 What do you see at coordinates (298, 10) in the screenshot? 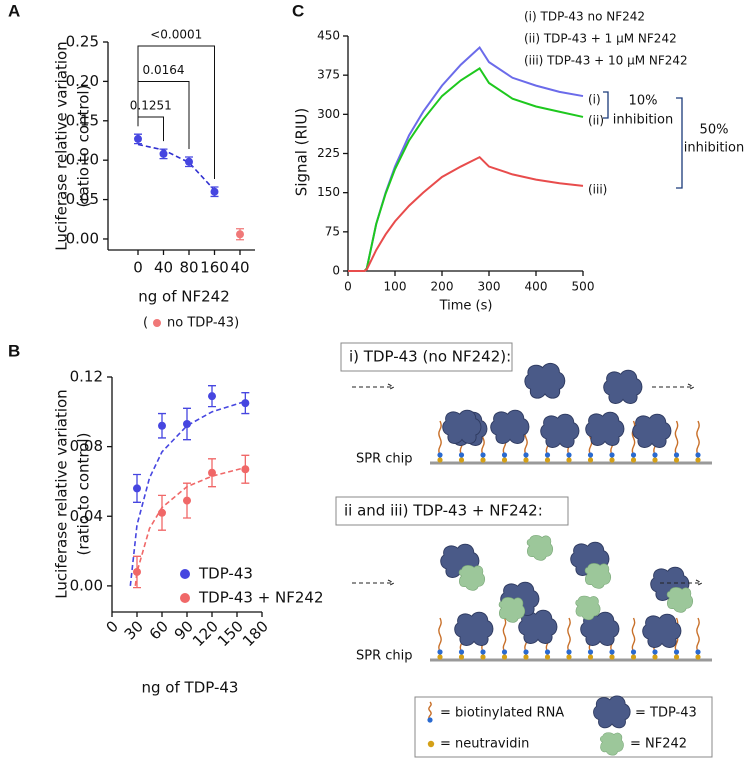
I see `panel-letter: C` at bounding box center [298, 10].